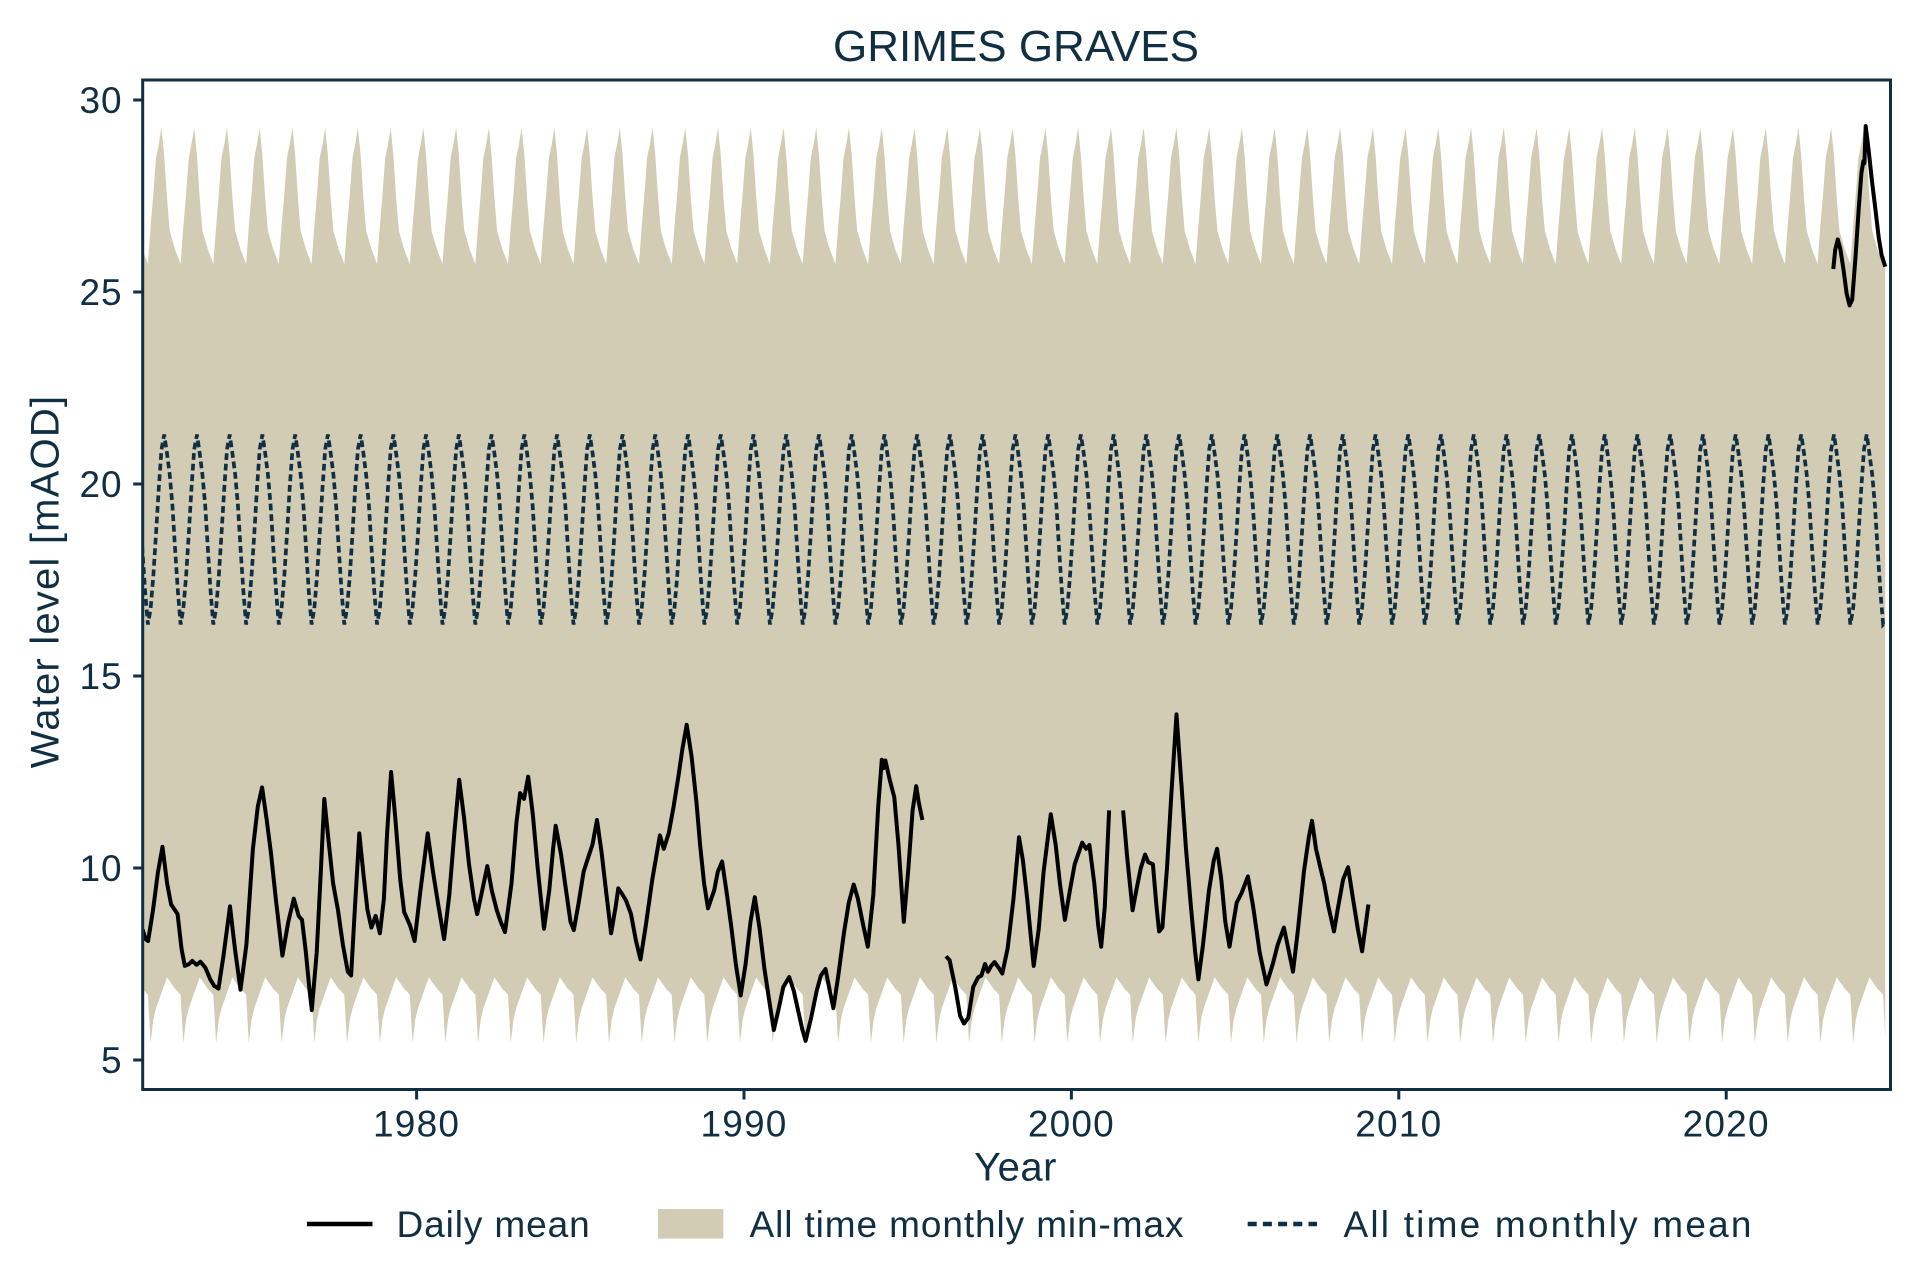  What do you see at coordinates (1726, 1124) in the screenshot?
I see `svg-text: 2020` at bounding box center [1726, 1124].